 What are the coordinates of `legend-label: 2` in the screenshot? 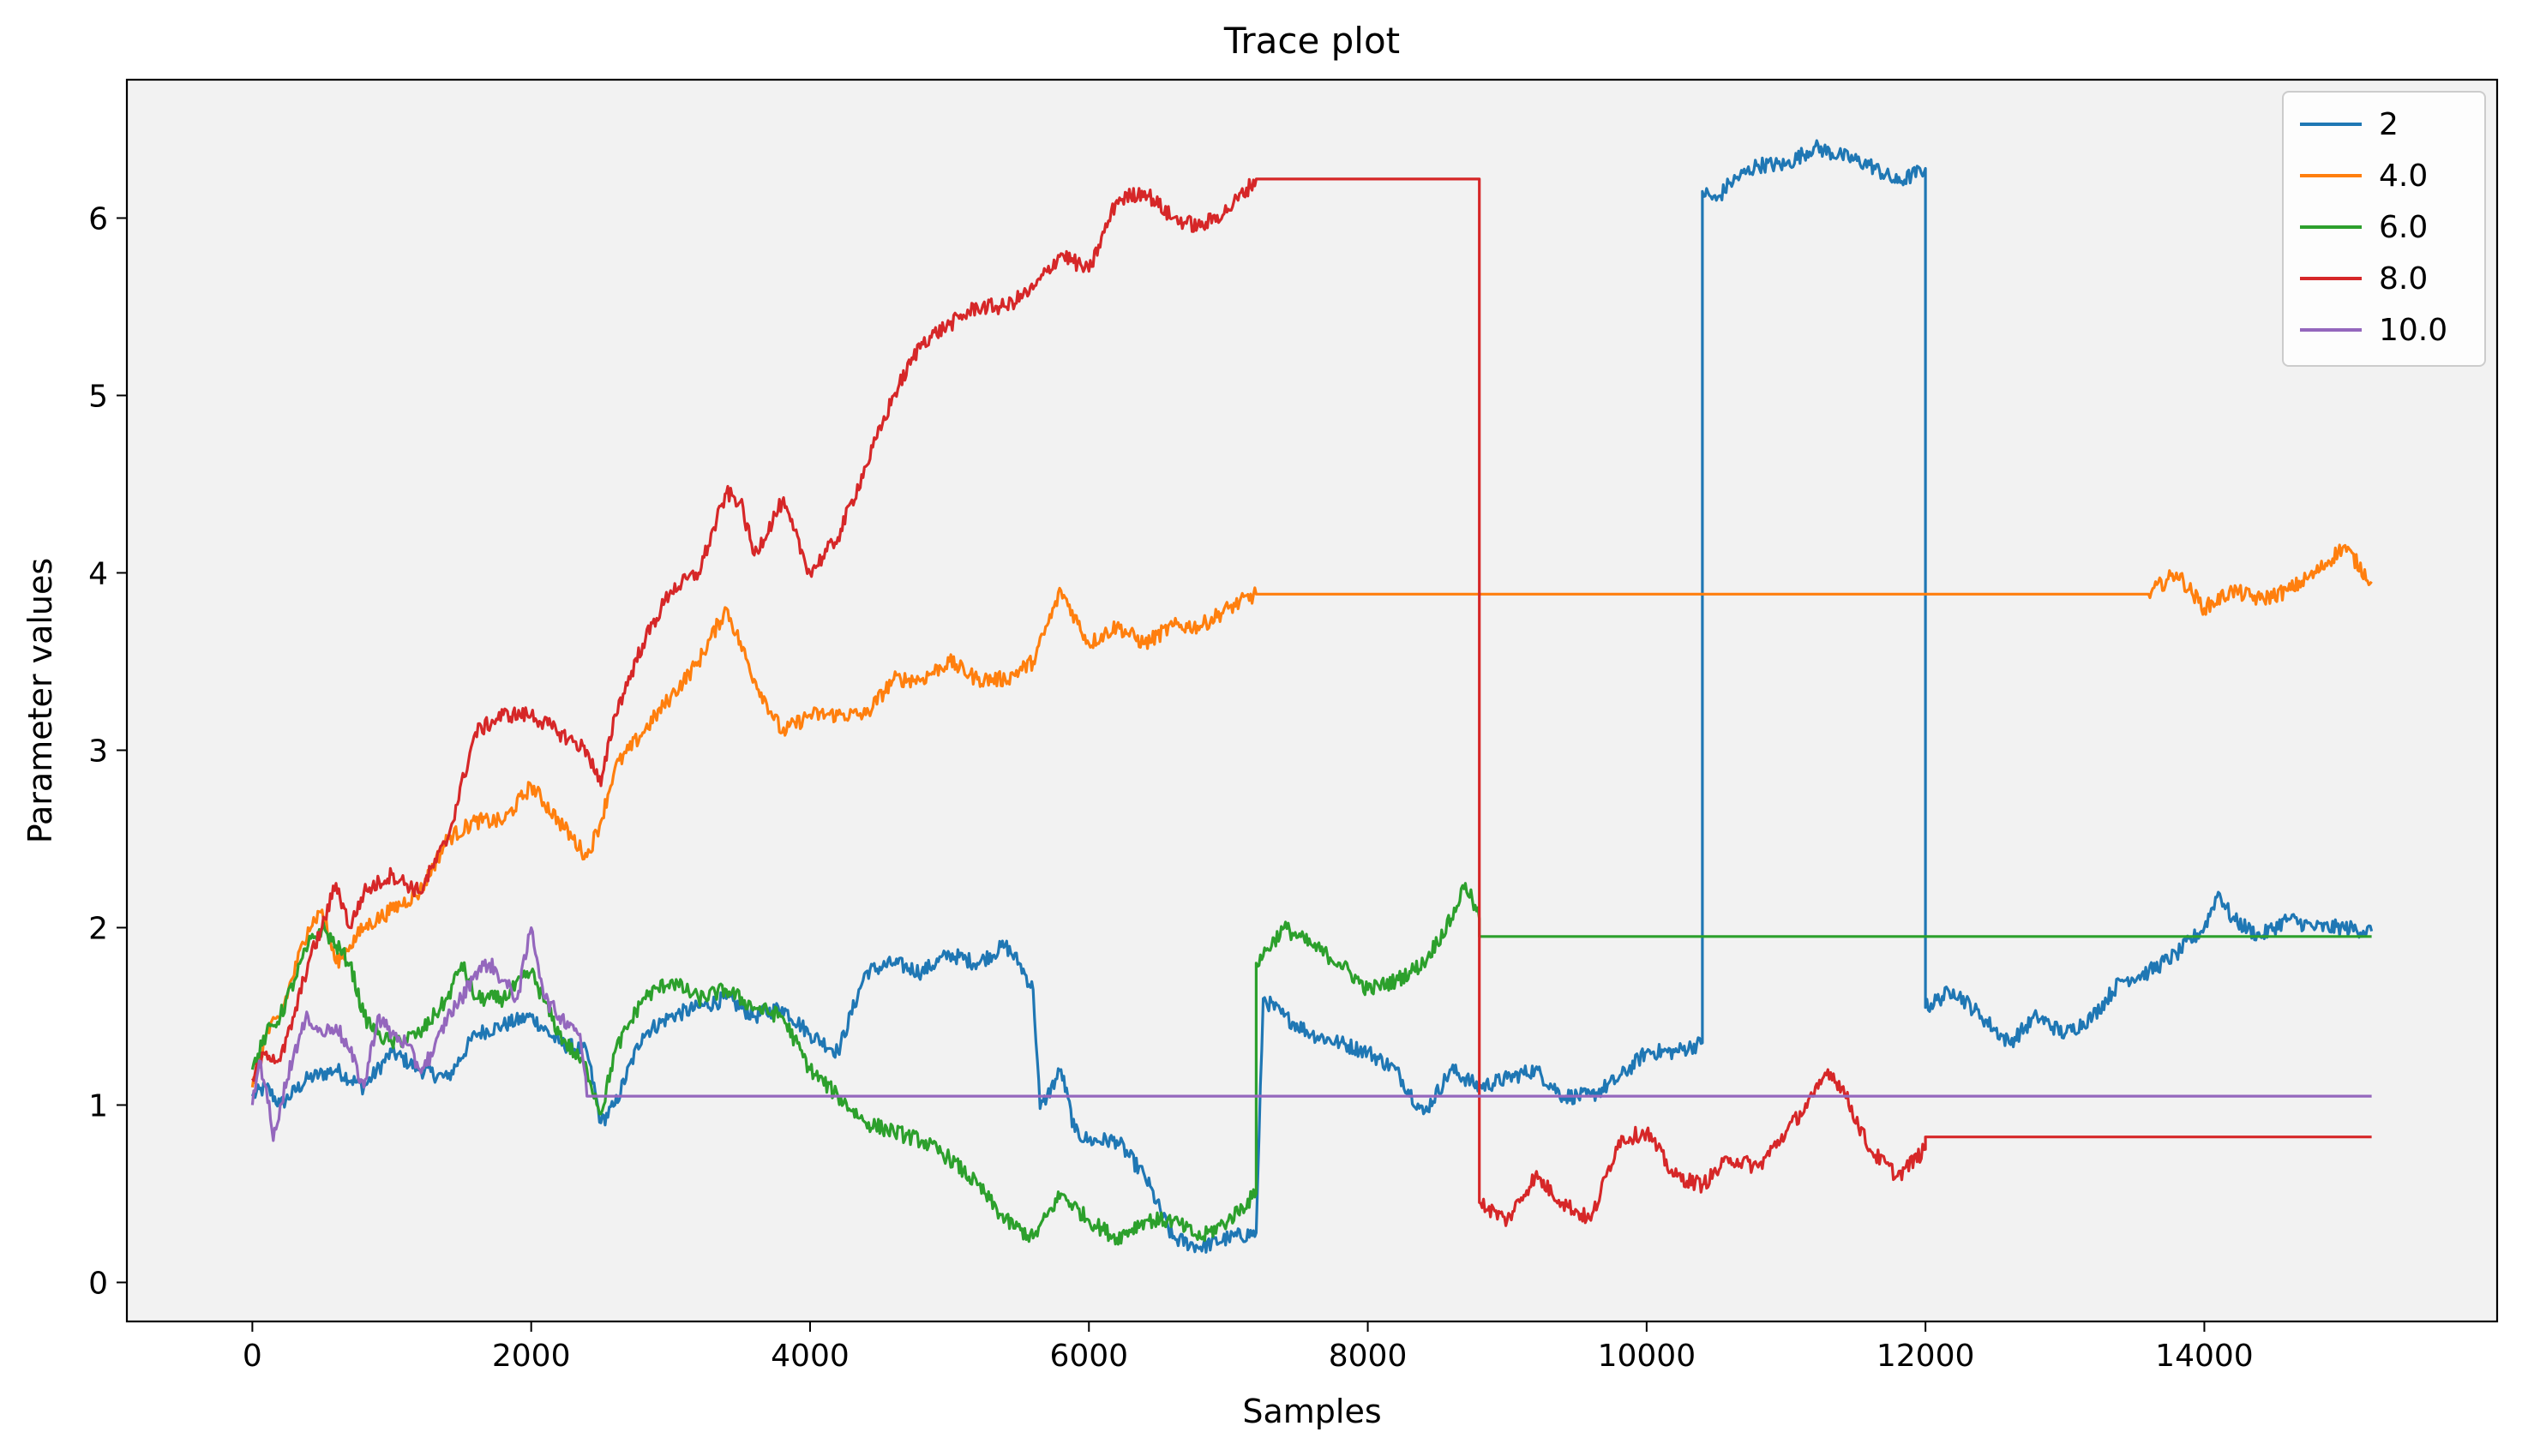 It's located at (2389, 125).